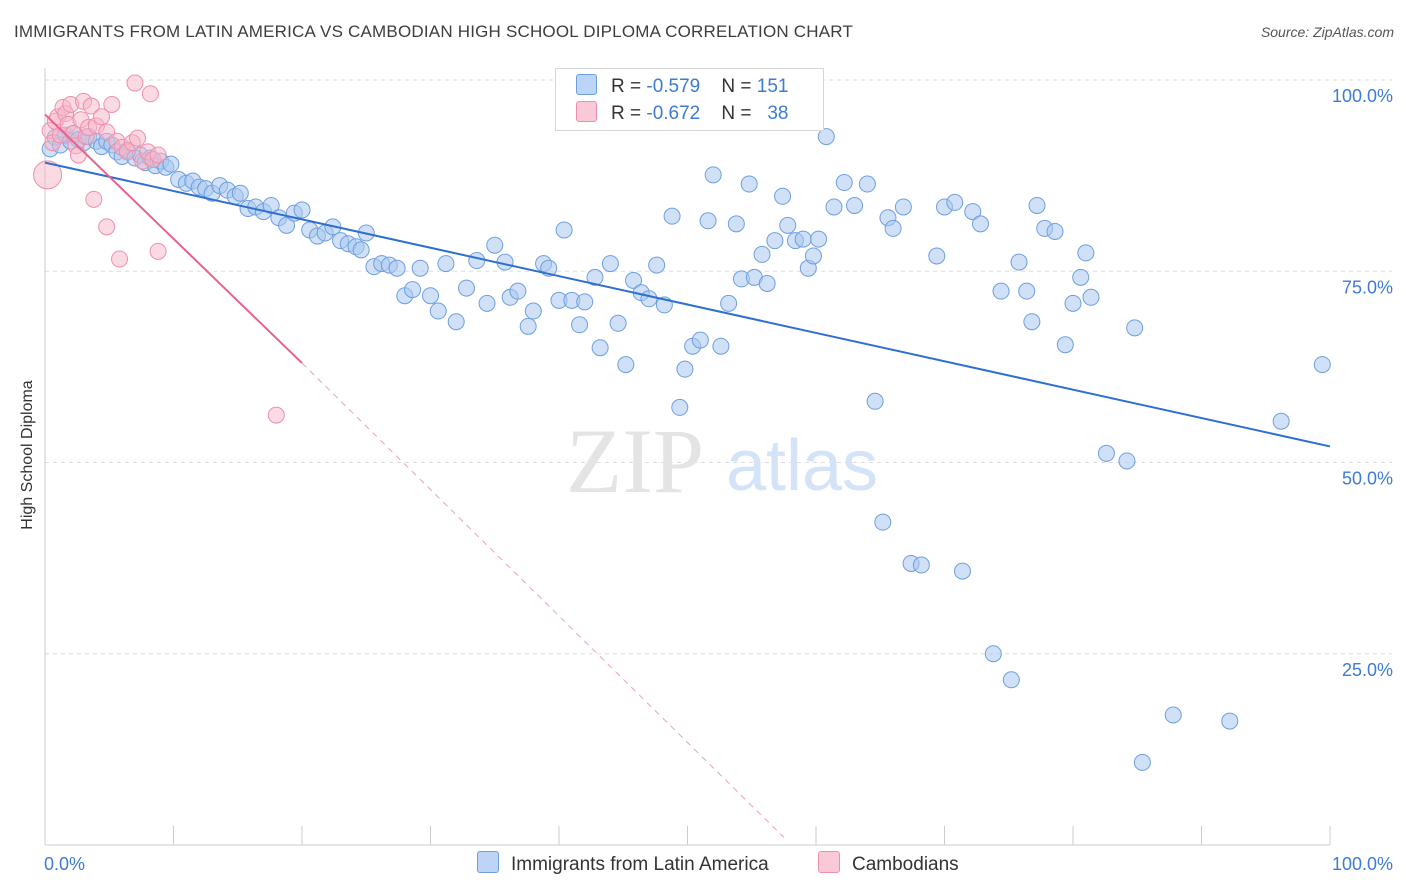 This screenshot has width=1406, height=892. What do you see at coordinates (1367, 287) in the screenshot?
I see `y-tick-label: 75.0%` at bounding box center [1367, 287].